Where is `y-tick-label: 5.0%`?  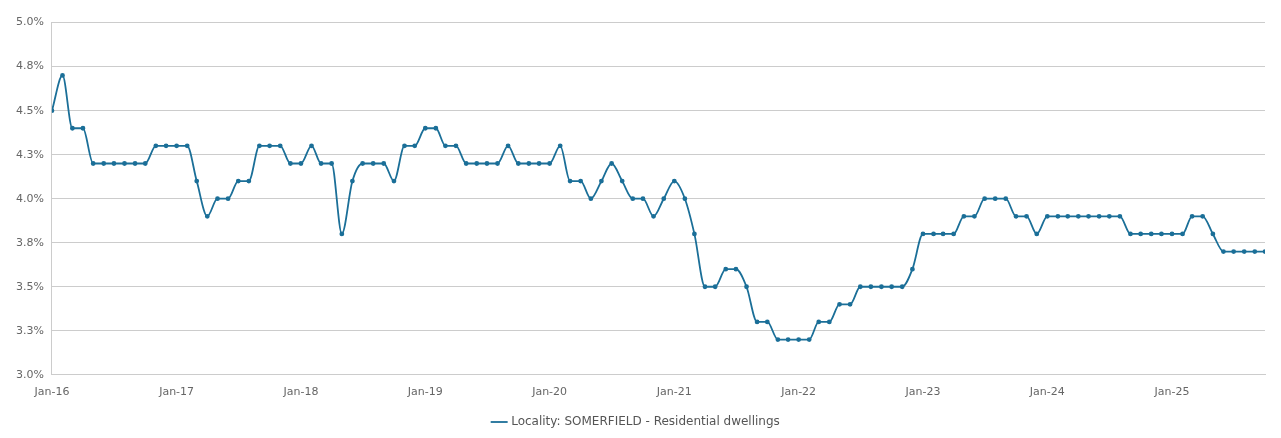
y-tick-label: 5.0% is located at coordinates (29, 22).